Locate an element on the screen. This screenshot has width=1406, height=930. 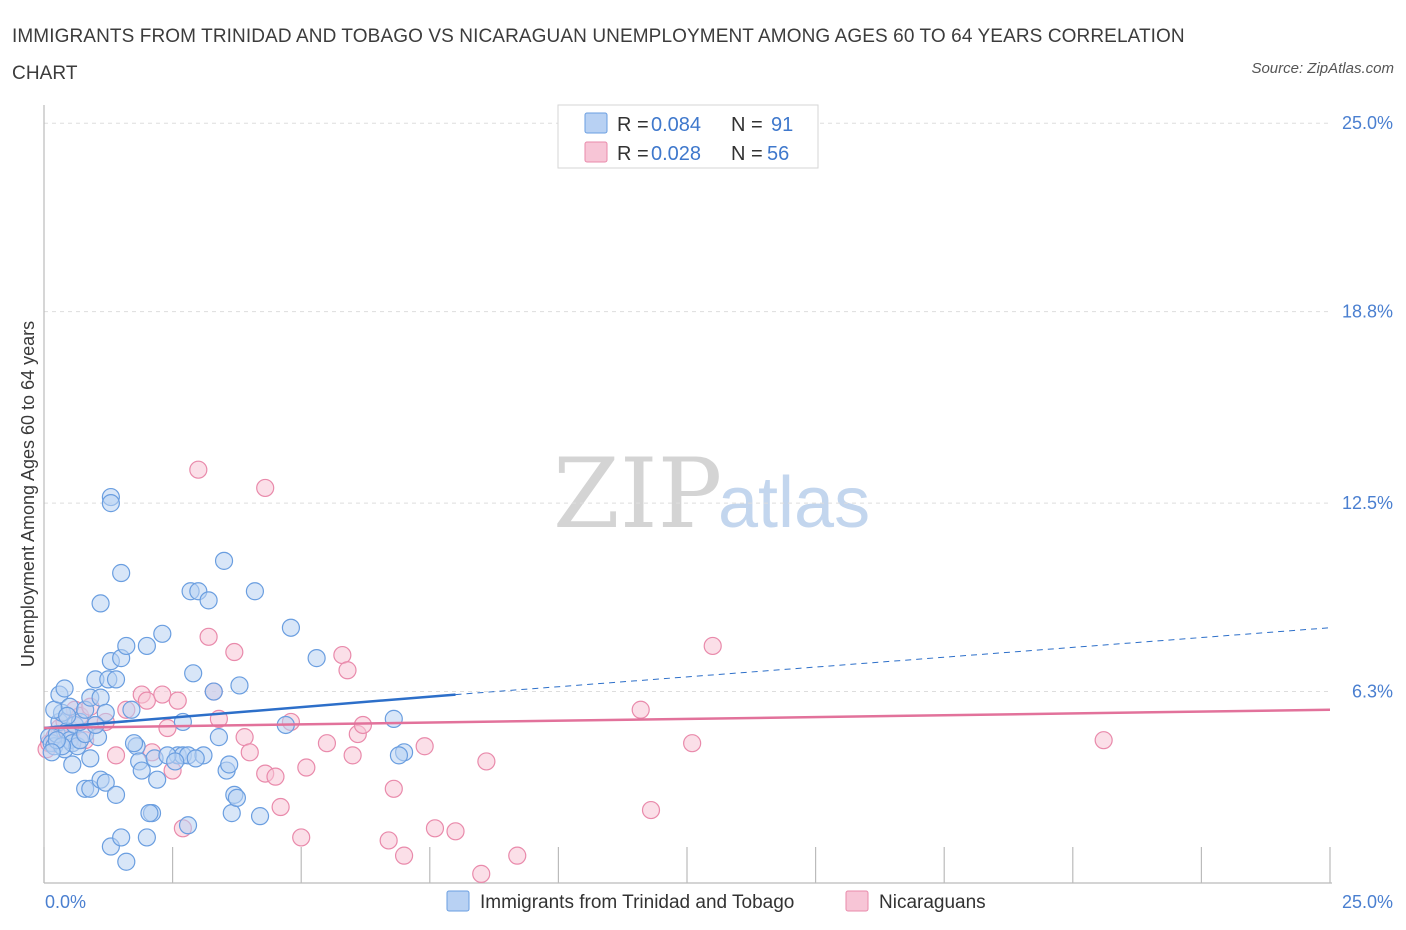
legend-n-label-2: N = is located at coordinates (747, 154).